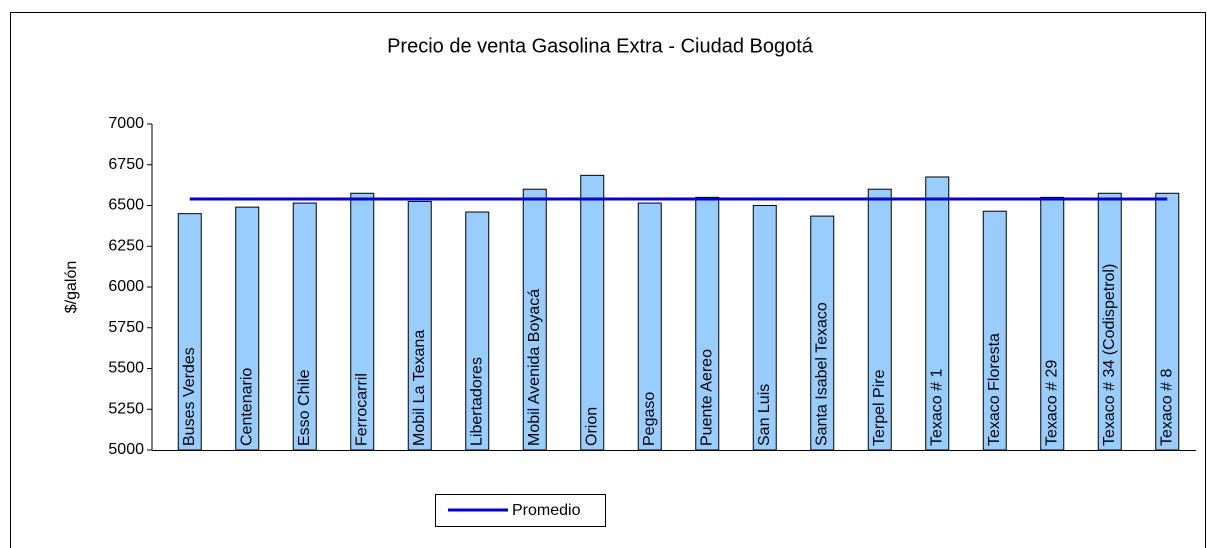 Image resolution: width=1207 pixels, height=548 pixels. What do you see at coordinates (821, 374) in the screenshot?
I see `category-label: Santa Isabel Texaco` at bounding box center [821, 374].